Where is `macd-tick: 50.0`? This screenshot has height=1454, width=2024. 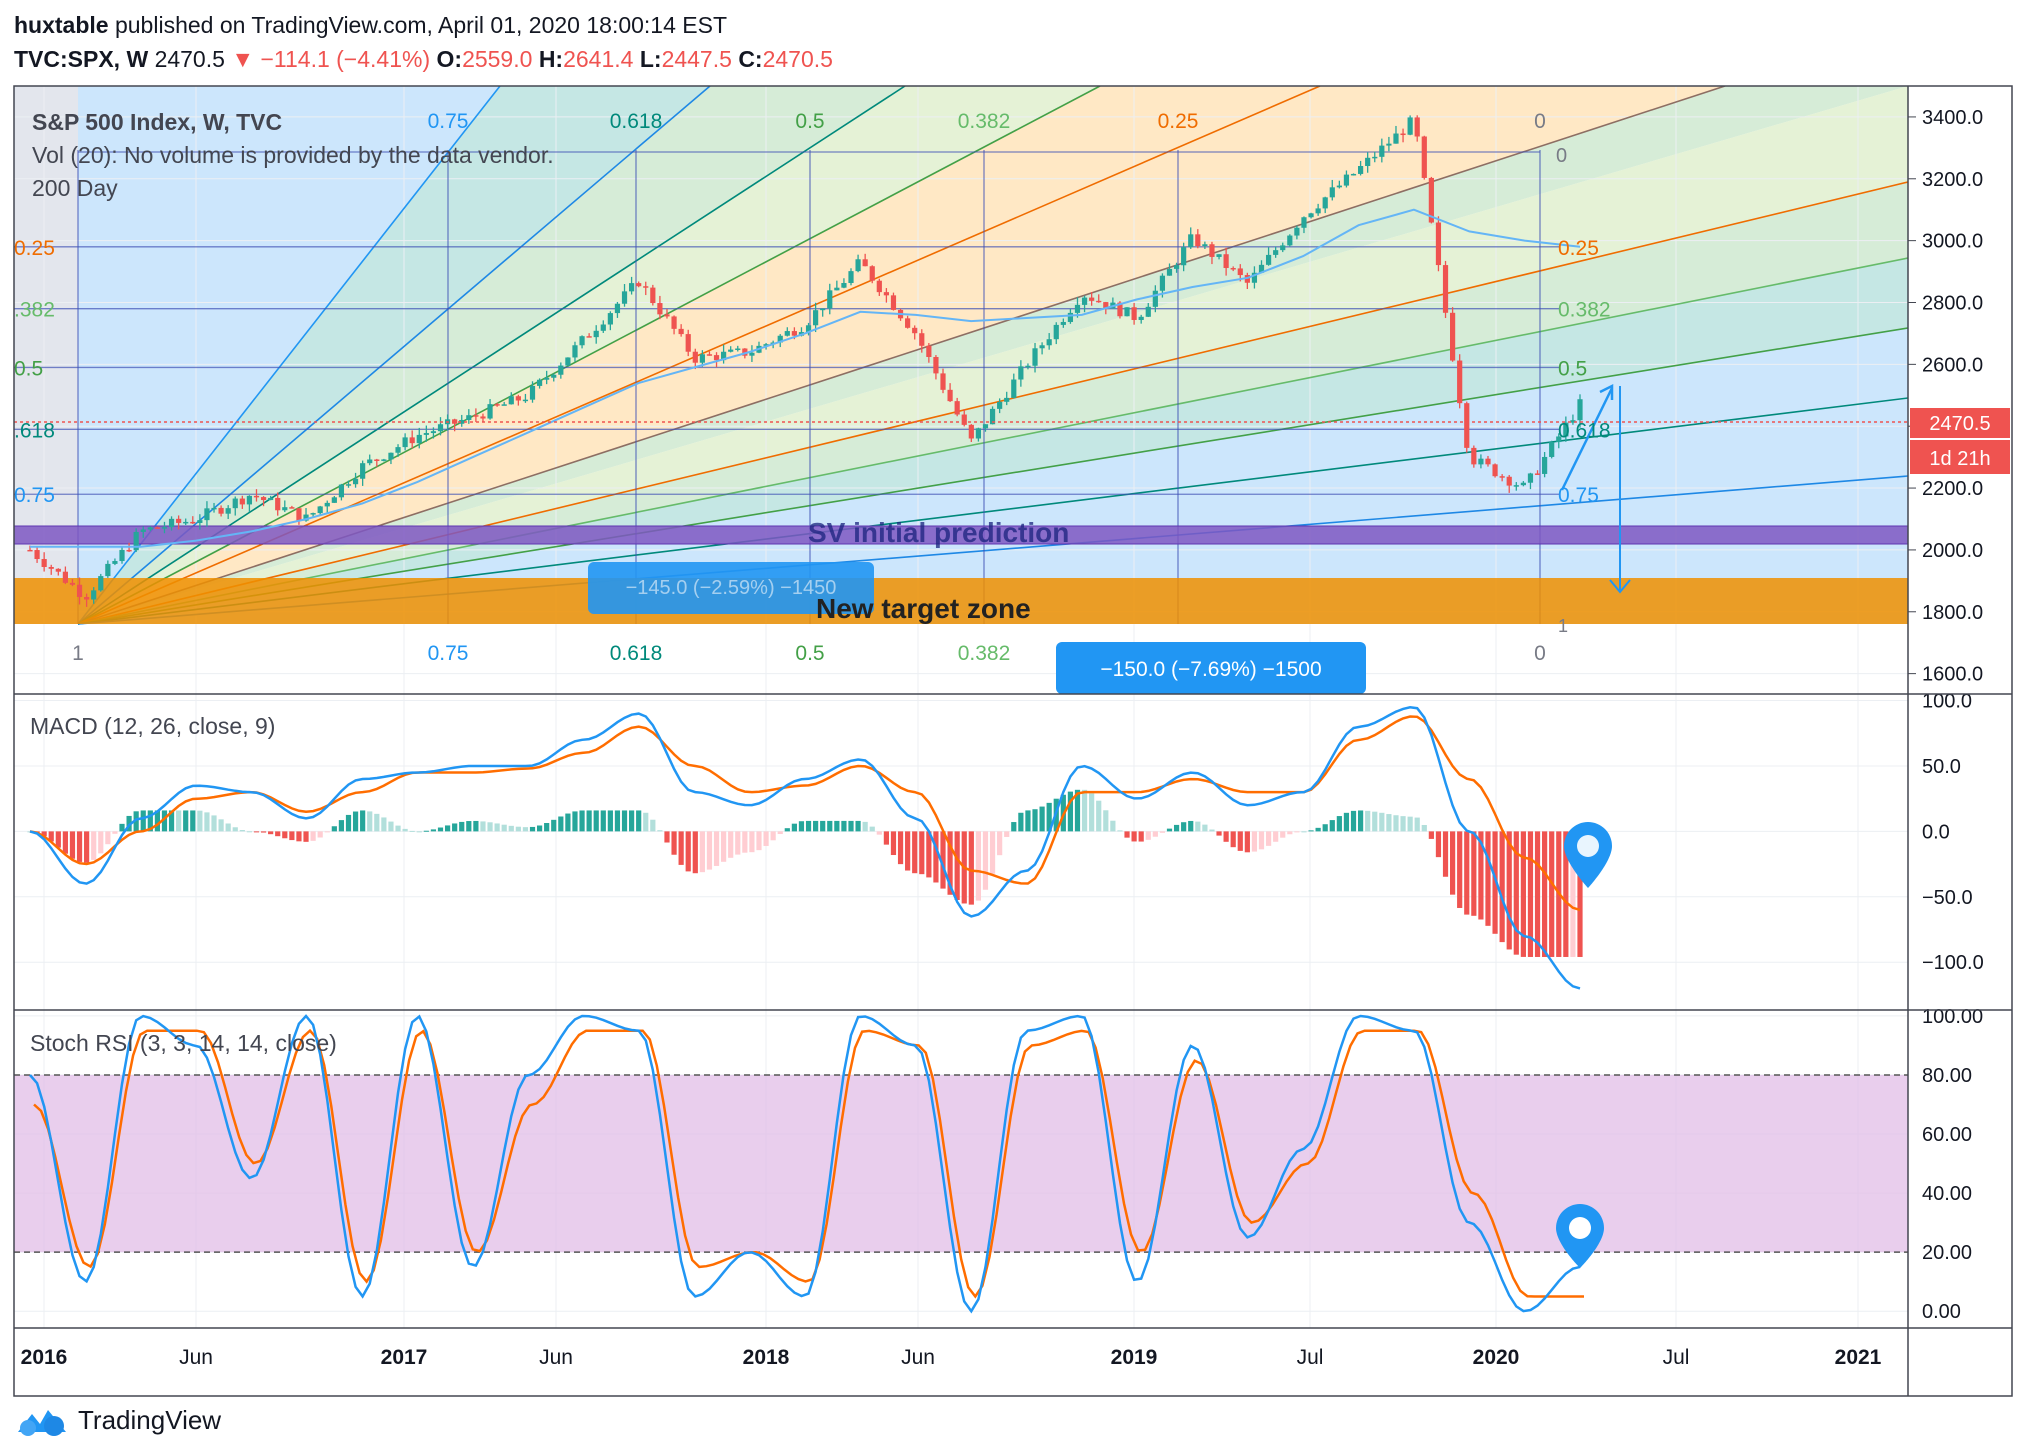
macd-tick: 50.0 is located at coordinates (1941, 767).